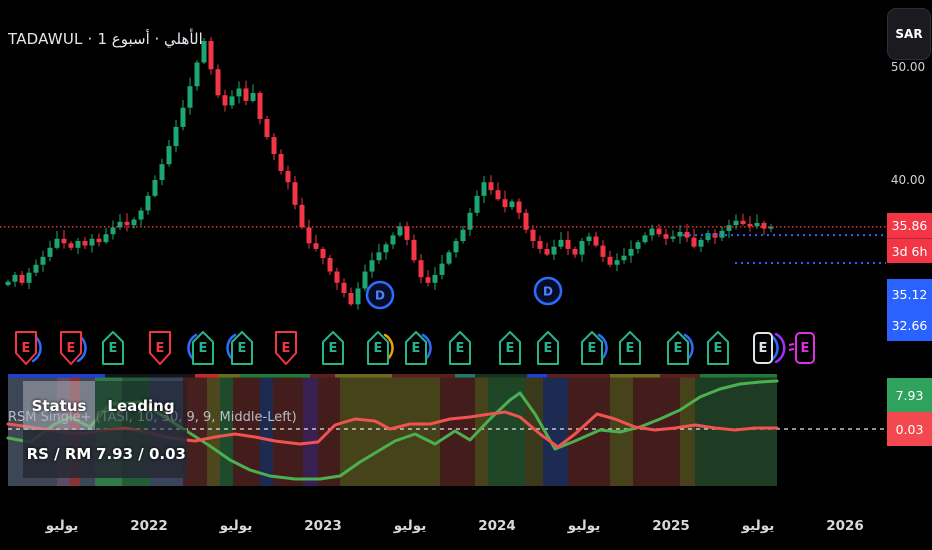  I want to click on price-tick-40: 40.00, so click(908, 180).